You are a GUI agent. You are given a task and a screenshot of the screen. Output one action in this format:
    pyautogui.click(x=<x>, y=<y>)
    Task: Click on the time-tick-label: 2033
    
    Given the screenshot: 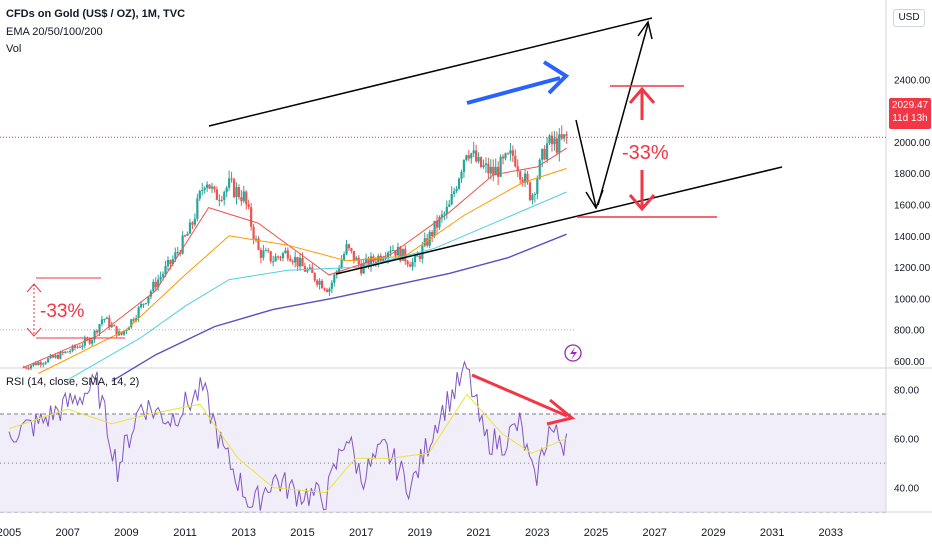 What is the action you would take?
    pyautogui.click(x=831, y=533)
    